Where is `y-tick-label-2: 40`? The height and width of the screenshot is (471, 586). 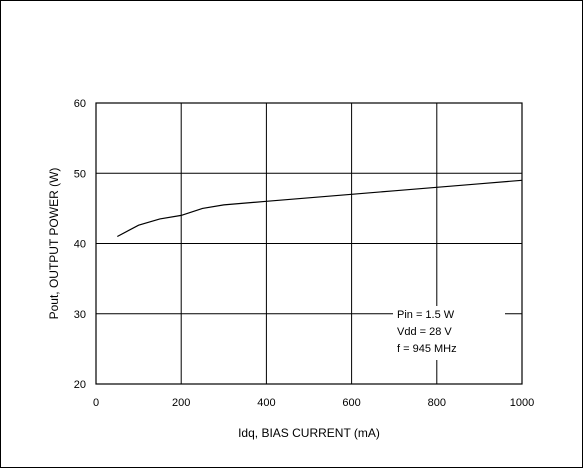 y-tick-label-2: 40 is located at coordinates (80, 245).